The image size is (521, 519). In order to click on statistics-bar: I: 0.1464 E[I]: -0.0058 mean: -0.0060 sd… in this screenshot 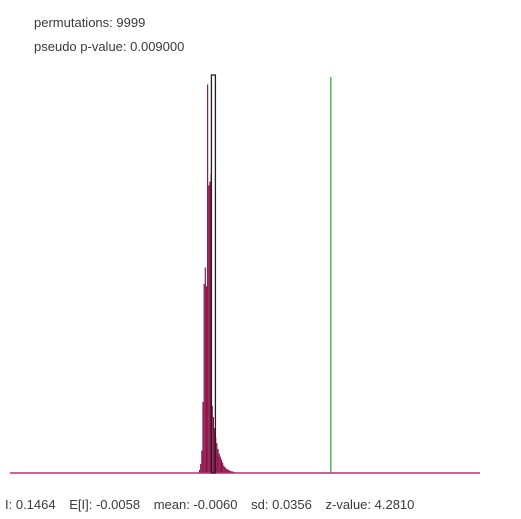, I will do `click(209, 505)`.